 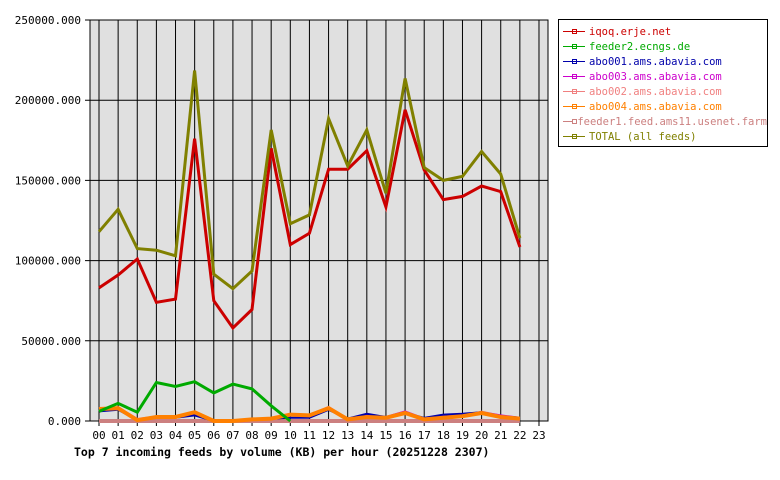 I want to click on series-line-feeder2-ecngs-de, so click(x=195, y=401).